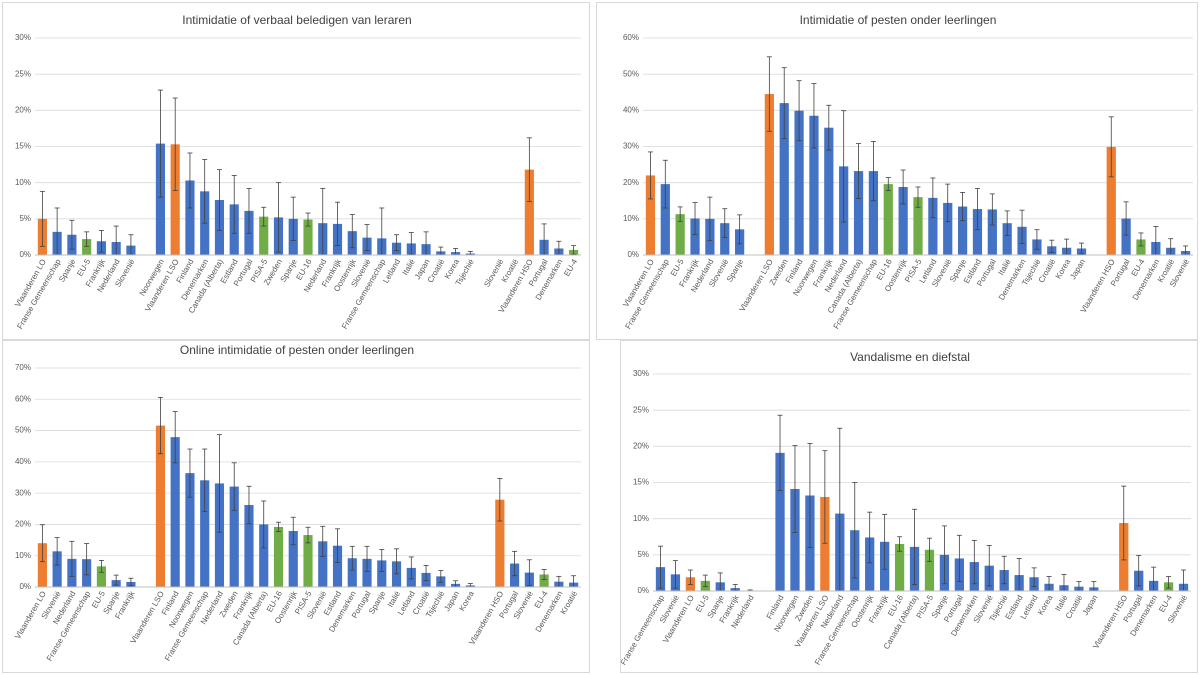  Describe the element at coordinates (643, 630) in the screenshot. I see `x-tick-label: Franse Gemeenschap` at that location.